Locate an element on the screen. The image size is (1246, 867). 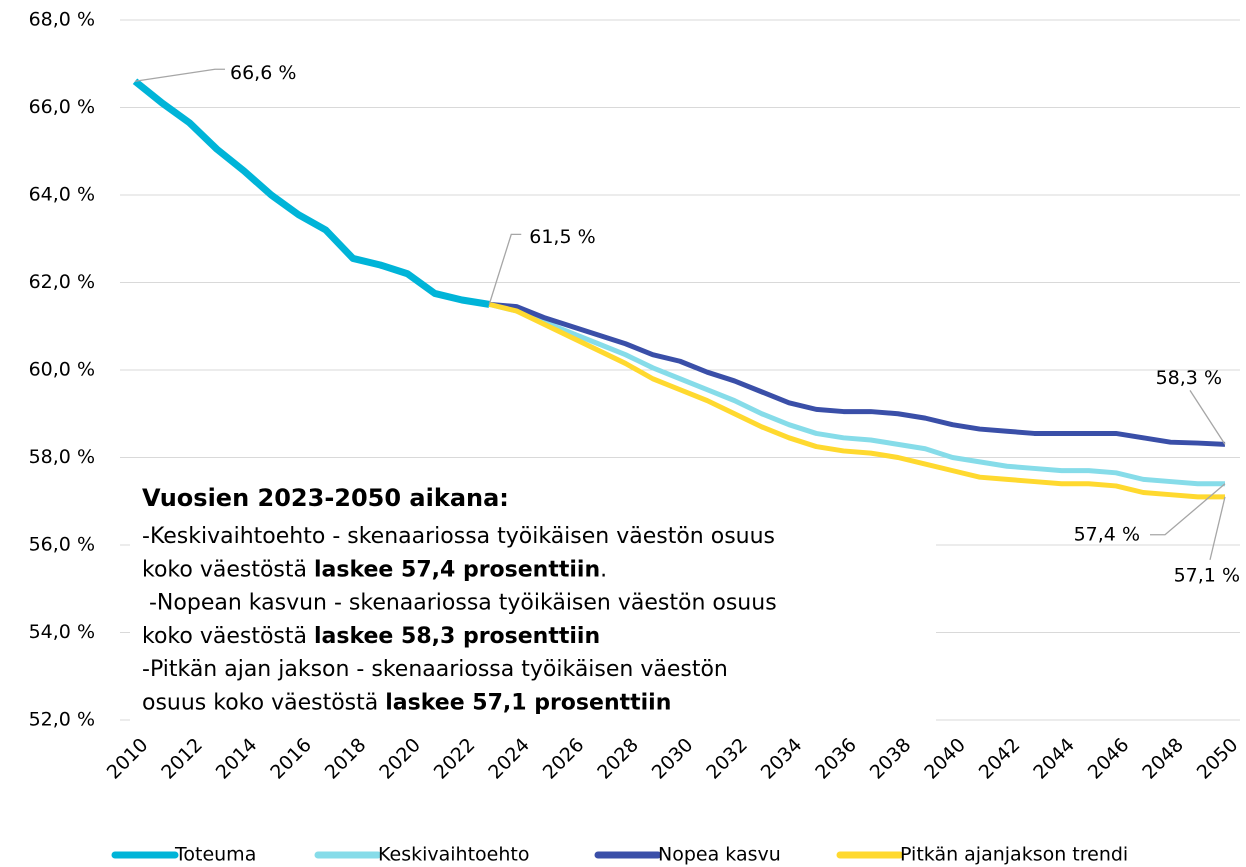
y-tick-label: 60,0 % is located at coordinates (62, 370).